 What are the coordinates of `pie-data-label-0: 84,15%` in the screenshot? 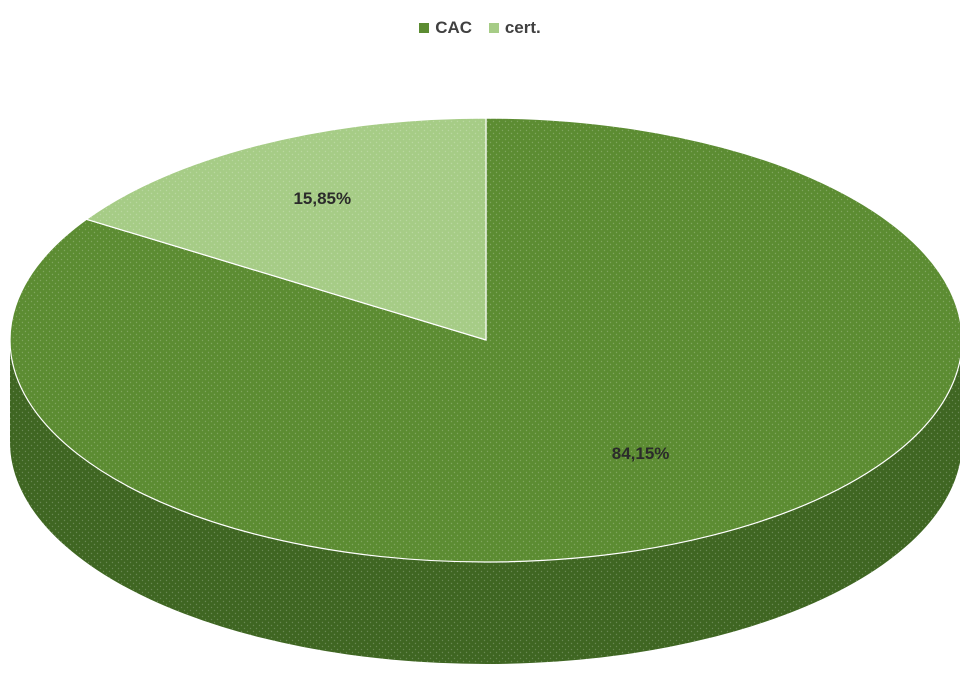 It's located at (641, 453).